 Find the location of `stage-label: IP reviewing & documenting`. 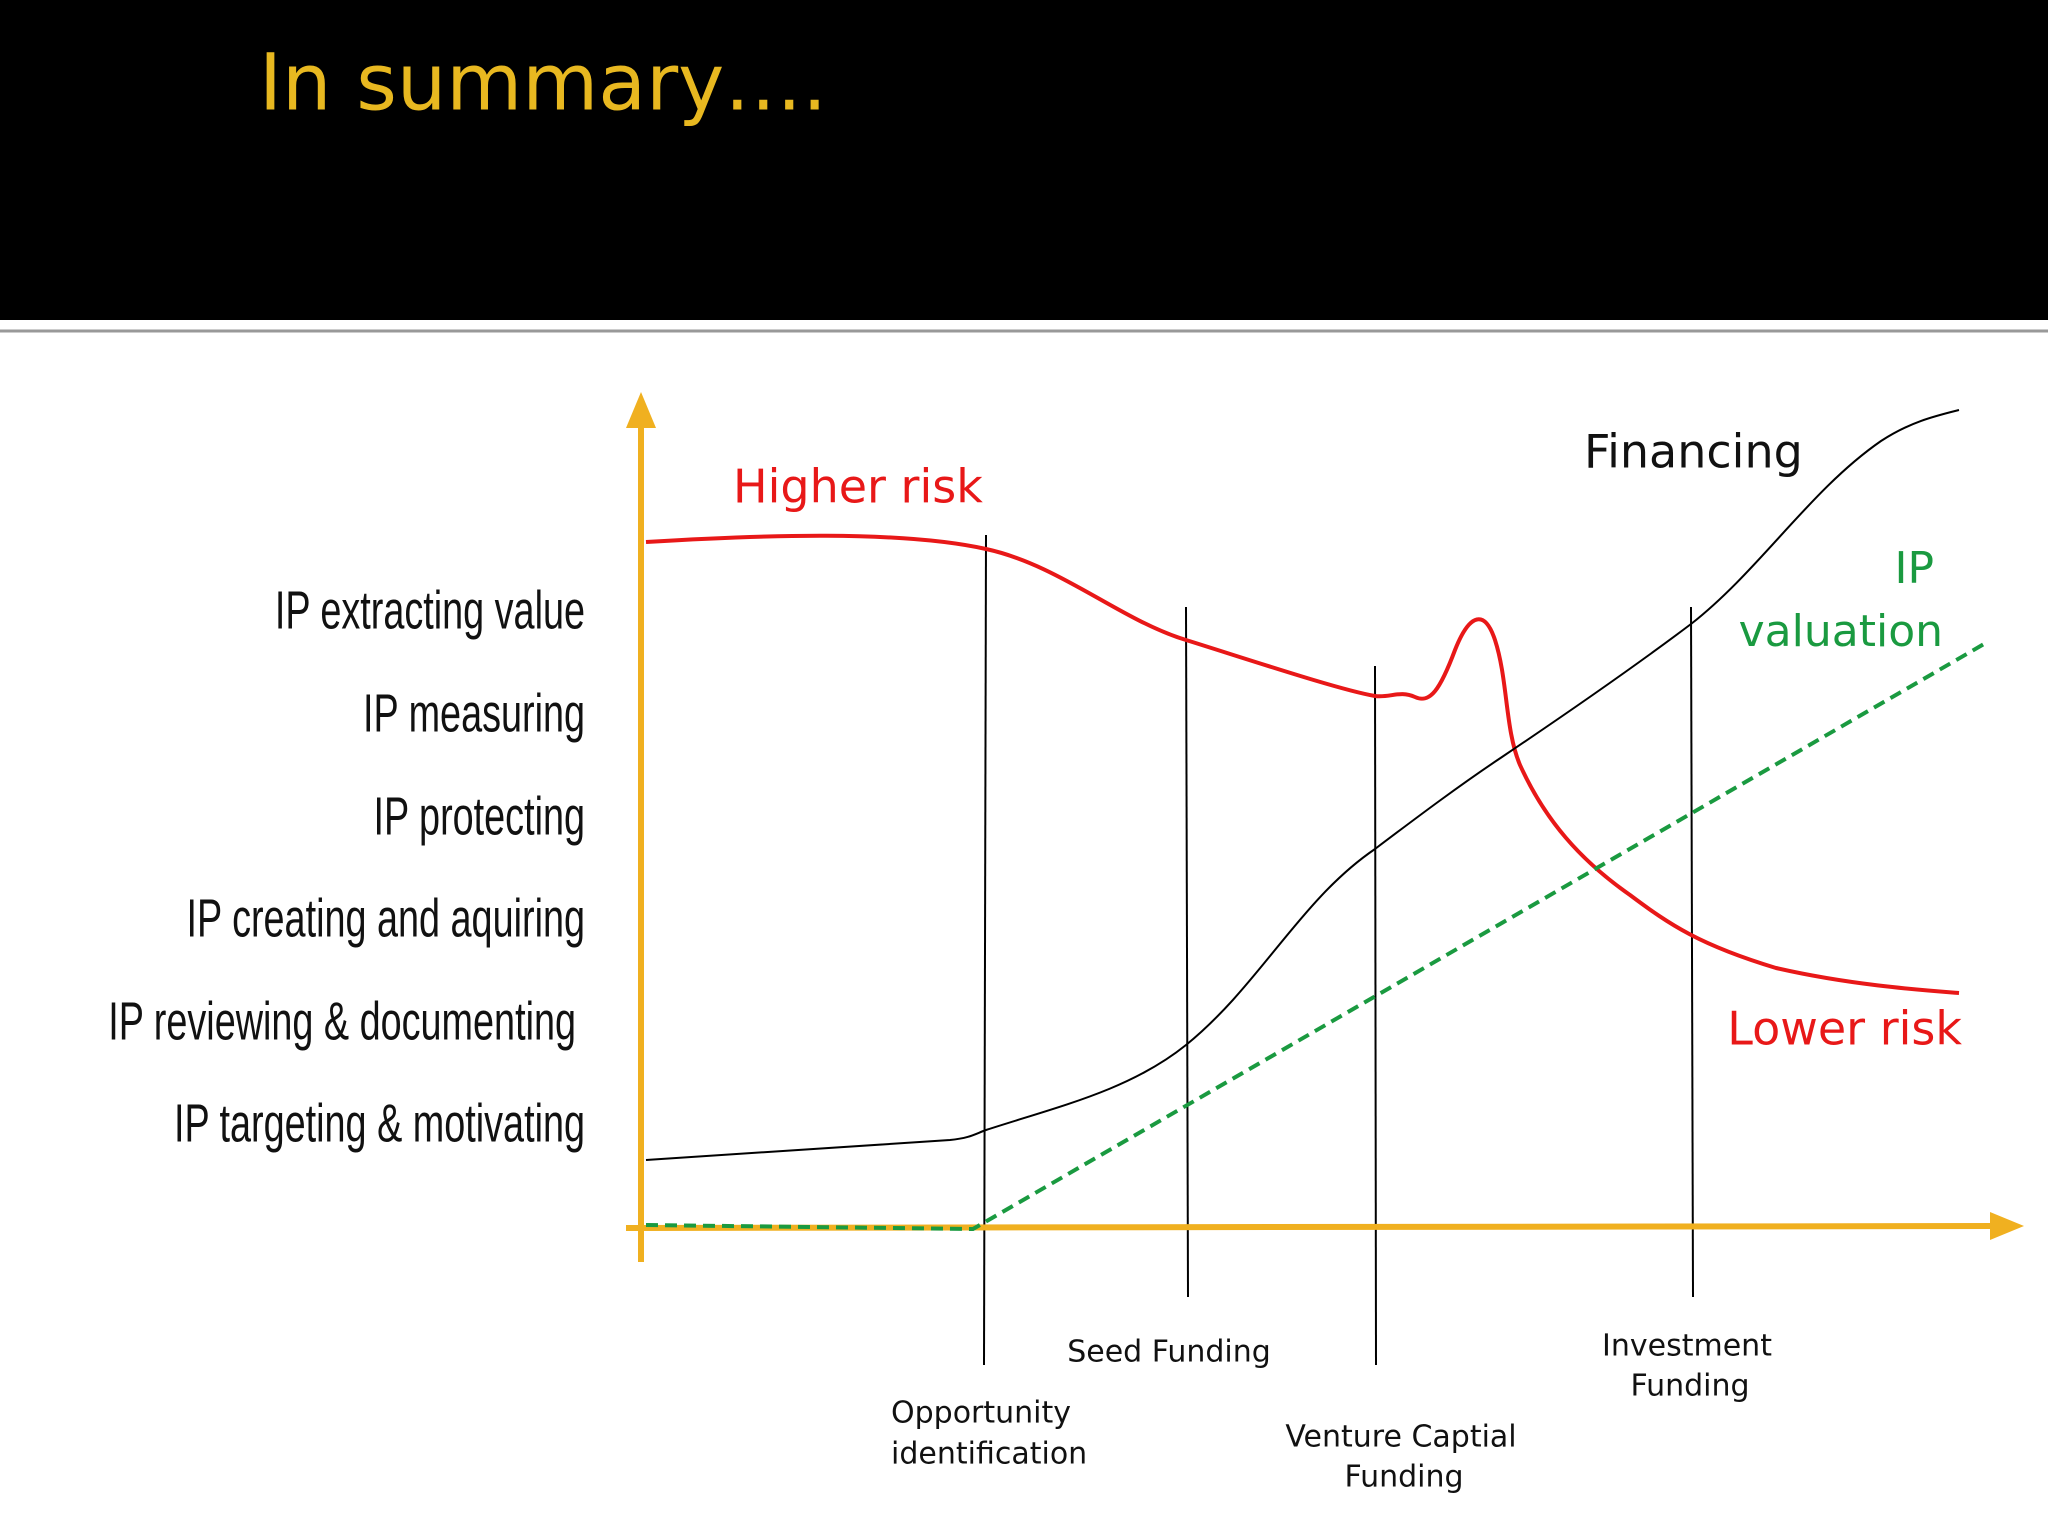

stage-label: IP reviewing & documenting is located at coordinates (342, 1021).